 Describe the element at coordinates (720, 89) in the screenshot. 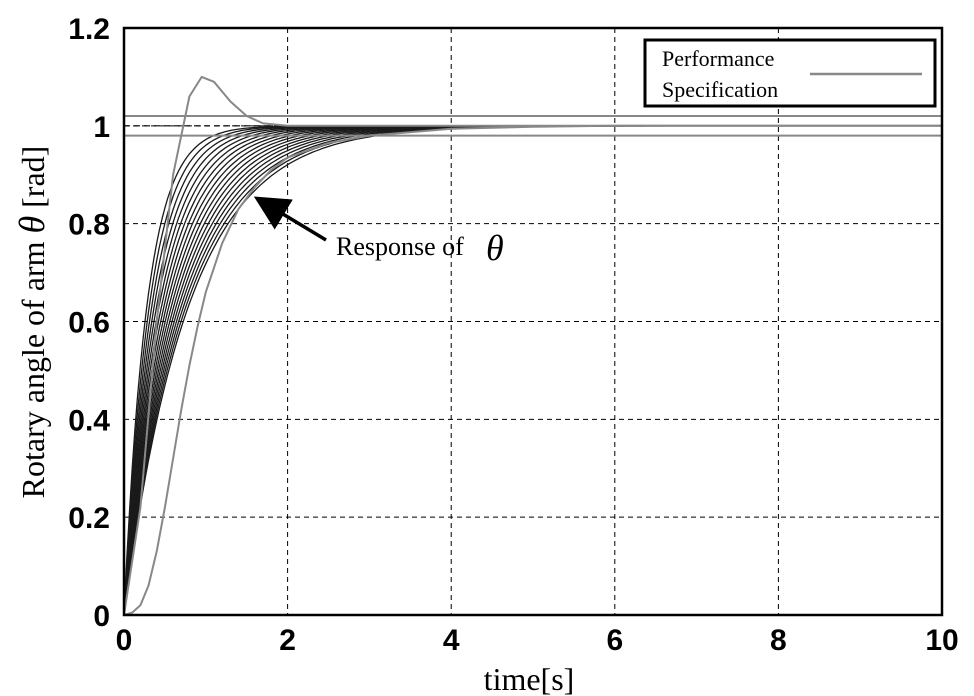

I see `legend-label-line2: Specification` at that location.